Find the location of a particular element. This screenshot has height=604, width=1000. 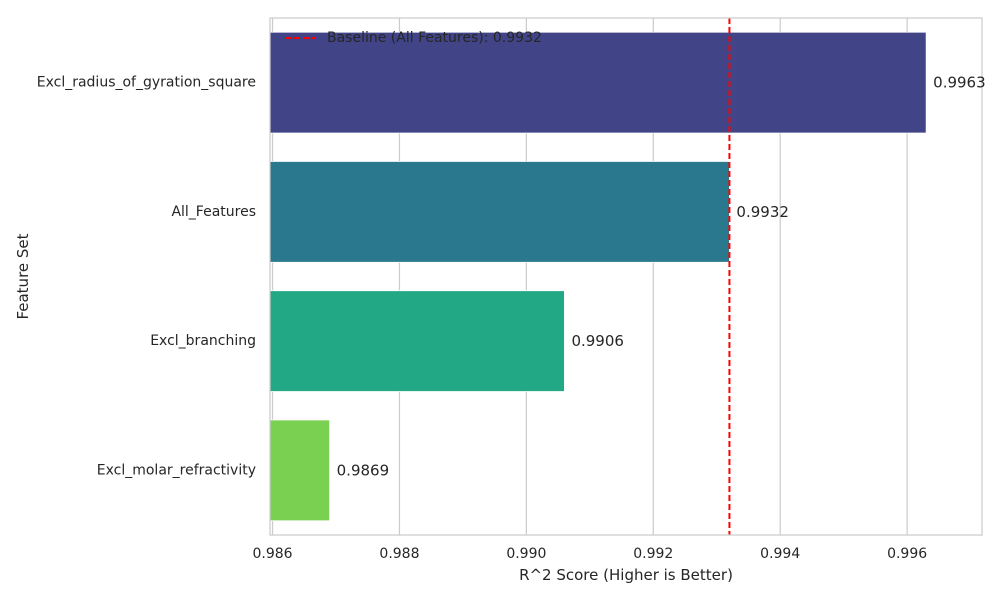

y-tick-label: All_Features is located at coordinates (213, 212).